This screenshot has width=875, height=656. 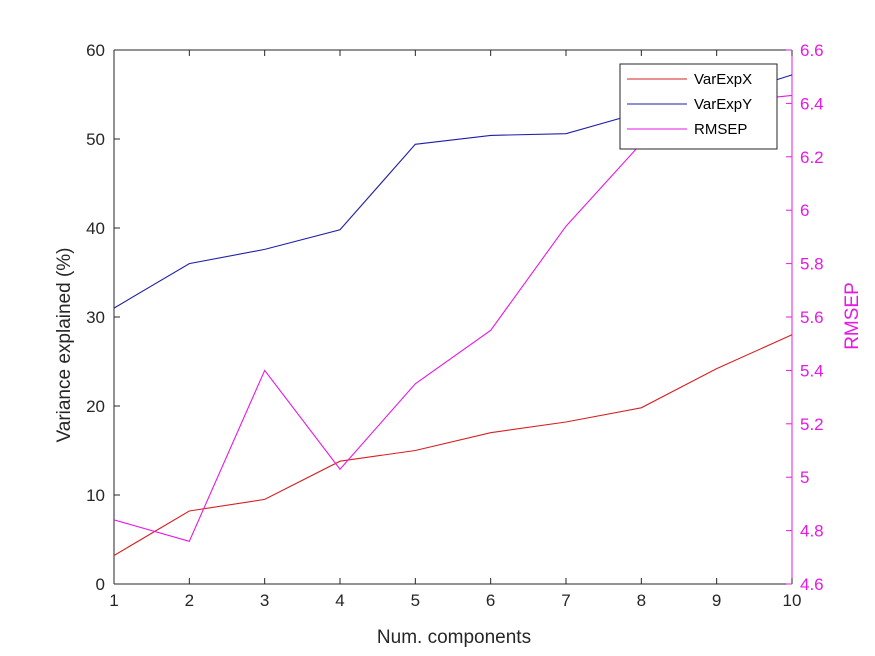 I want to click on legend-label-varexpy: VarExpY, so click(x=723, y=104).